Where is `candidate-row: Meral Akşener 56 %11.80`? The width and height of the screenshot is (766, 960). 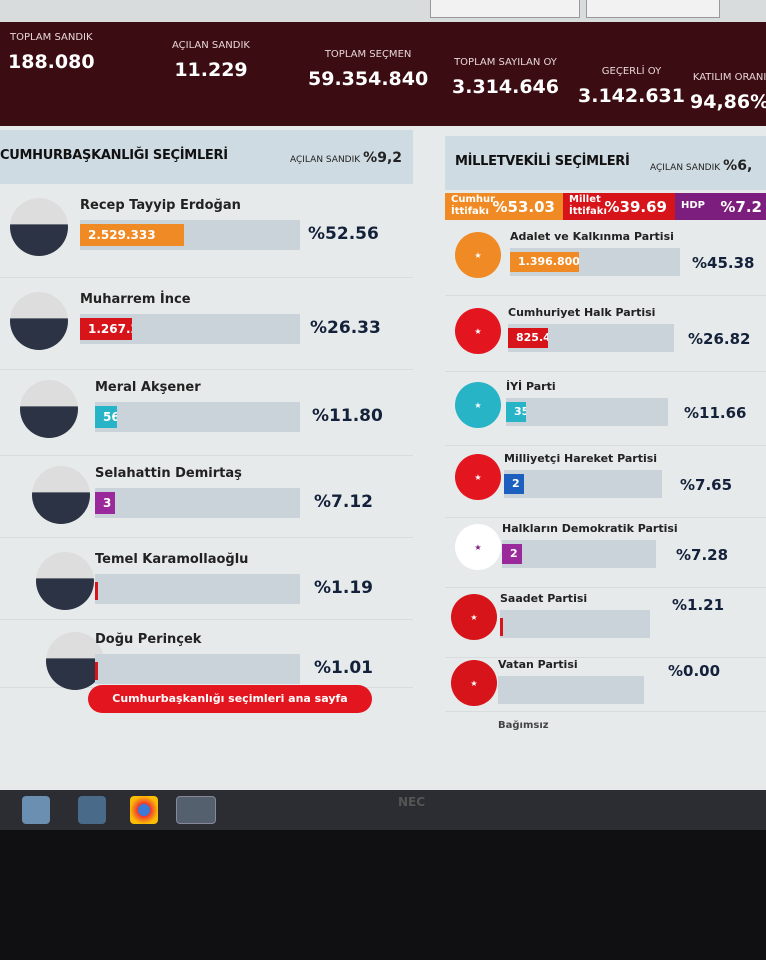 candidate-row: Meral Akşener 56 %11.80 is located at coordinates (206, 414).